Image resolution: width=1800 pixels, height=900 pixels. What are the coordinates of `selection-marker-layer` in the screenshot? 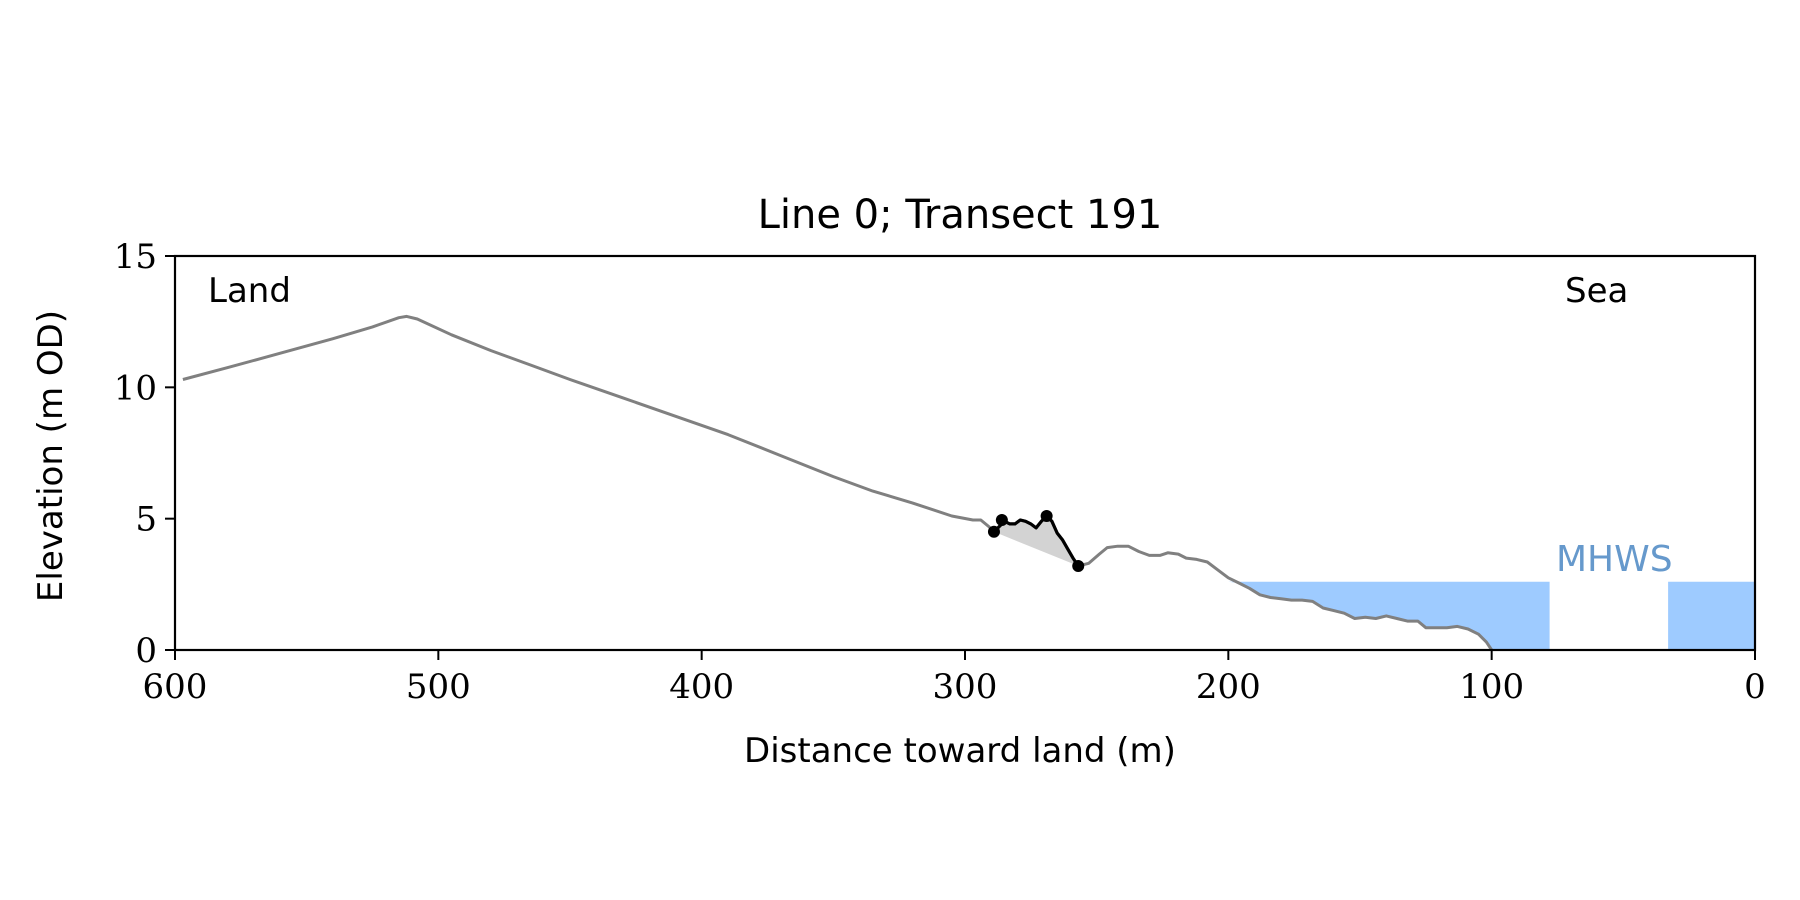 It's located at (1036, 541).